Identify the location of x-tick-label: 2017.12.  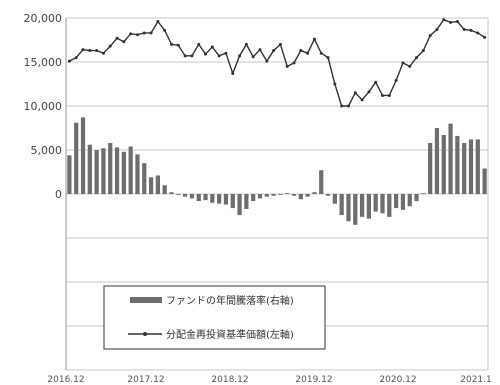
(145, 380).